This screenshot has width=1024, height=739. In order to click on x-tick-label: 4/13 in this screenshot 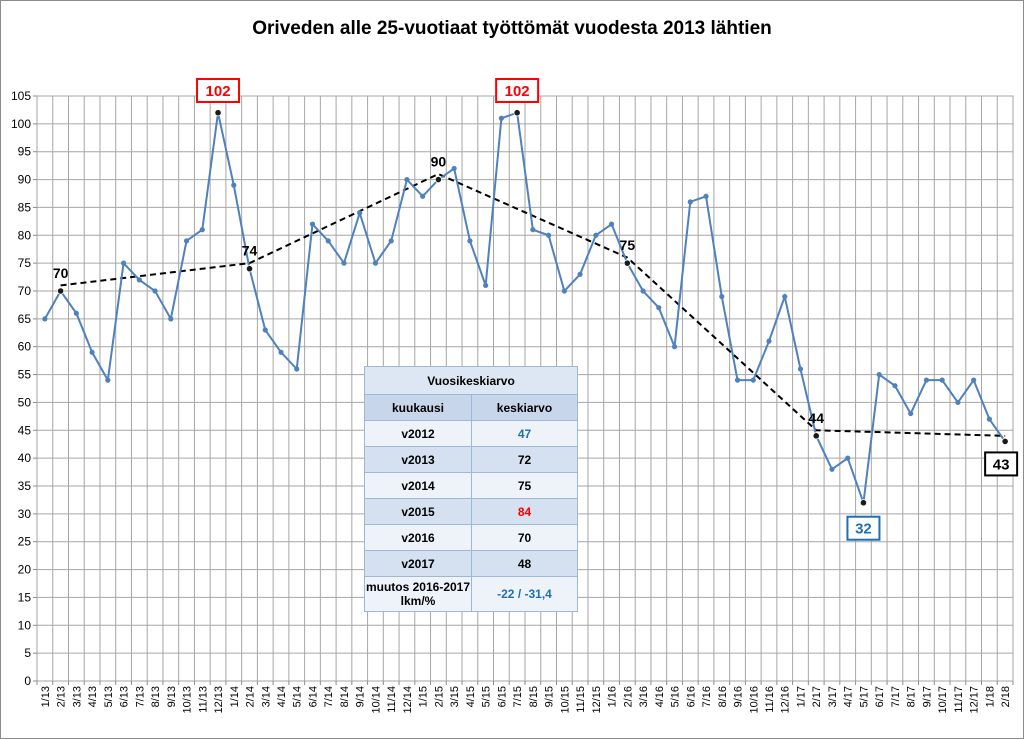, I will do `click(93, 696)`.